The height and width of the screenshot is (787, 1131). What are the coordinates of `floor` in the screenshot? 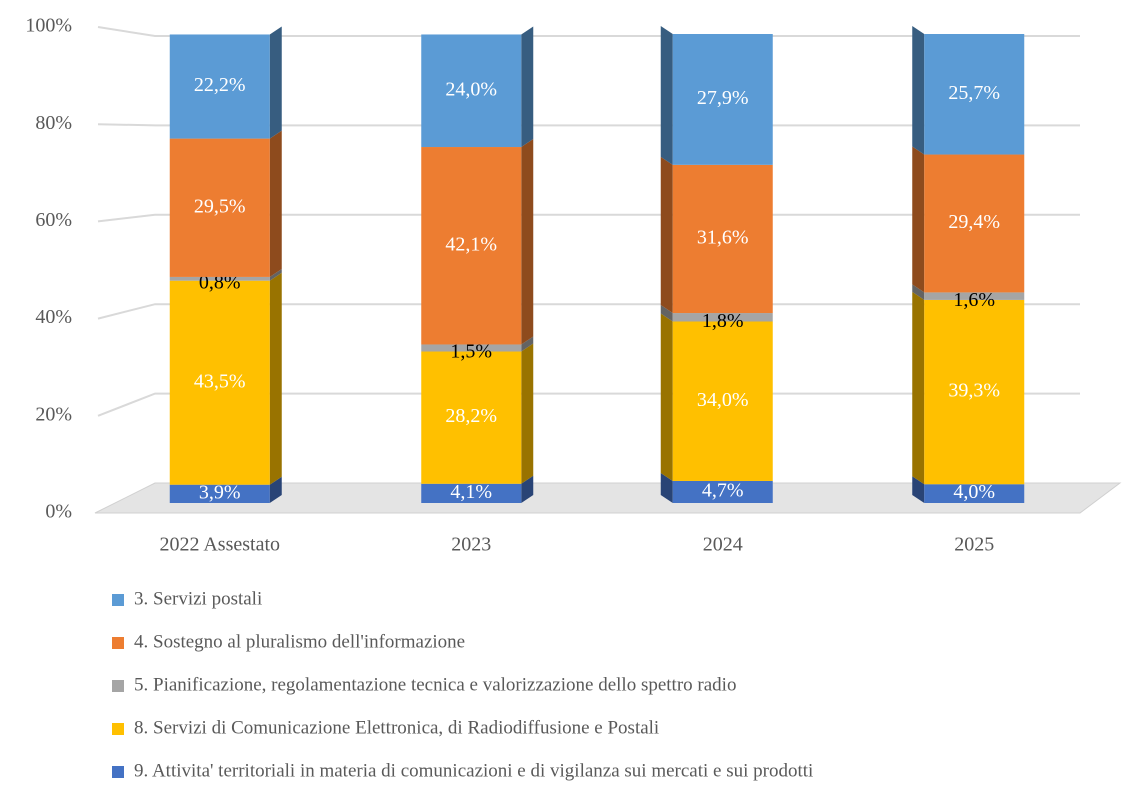 It's located at (608, 498).